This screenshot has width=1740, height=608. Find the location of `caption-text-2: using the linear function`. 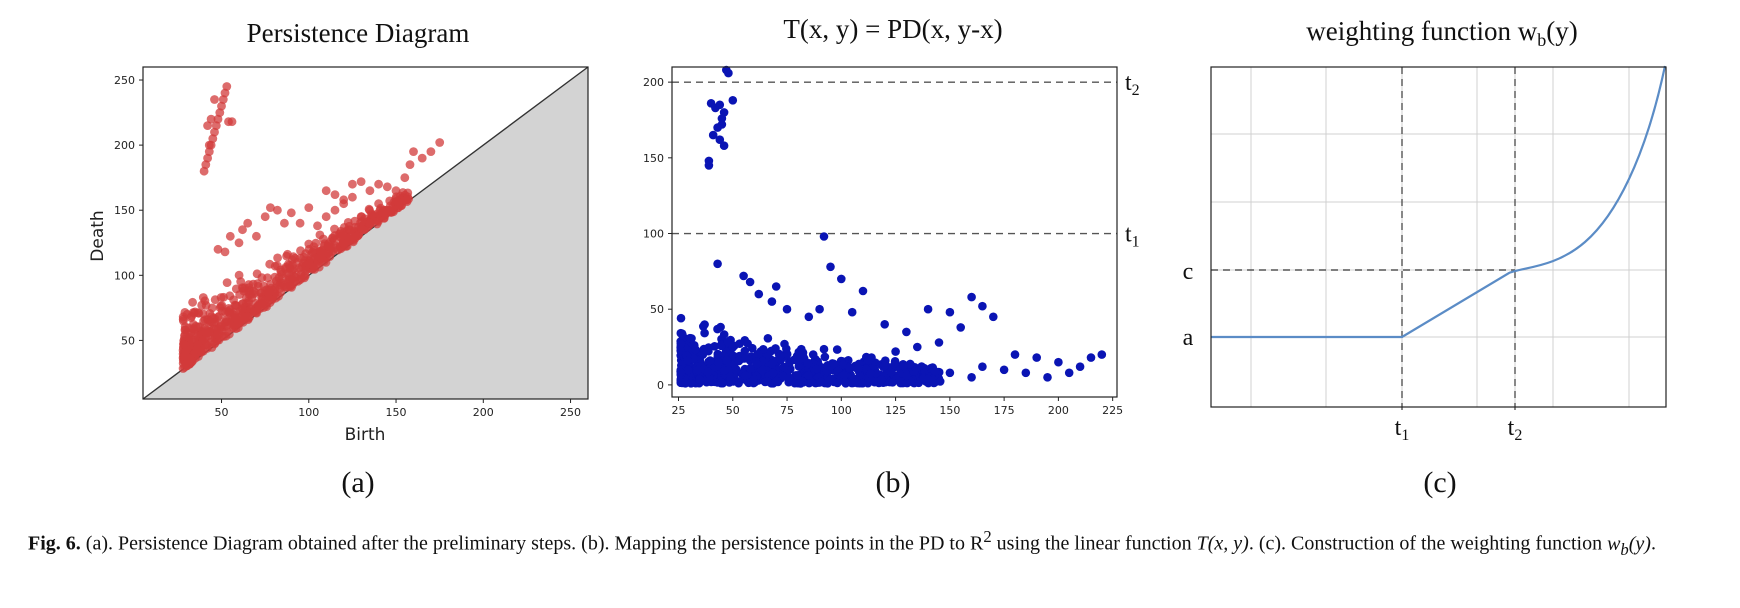

caption-text-2: using the linear function is located at coordinates (1094, 543).